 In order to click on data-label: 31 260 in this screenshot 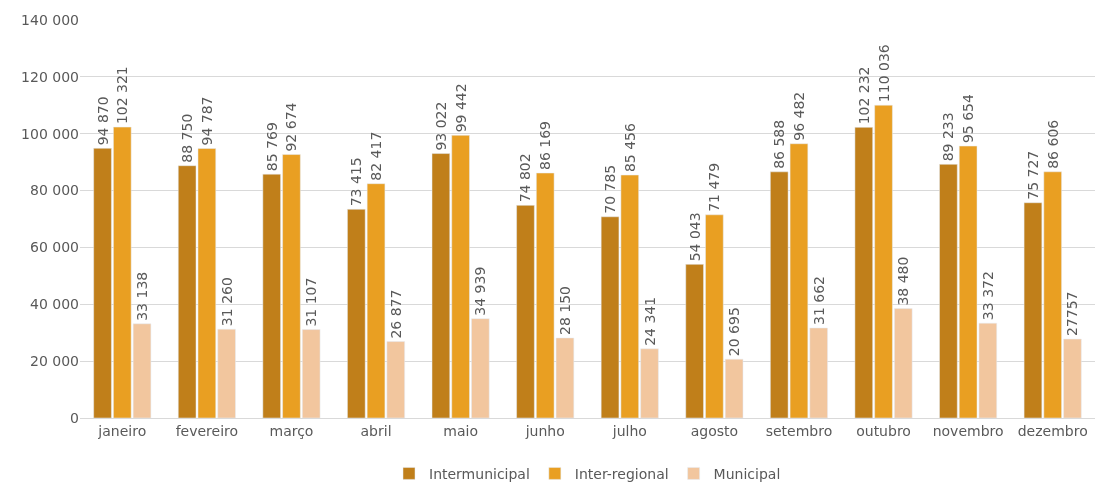, I will do `click(226, 302)`.